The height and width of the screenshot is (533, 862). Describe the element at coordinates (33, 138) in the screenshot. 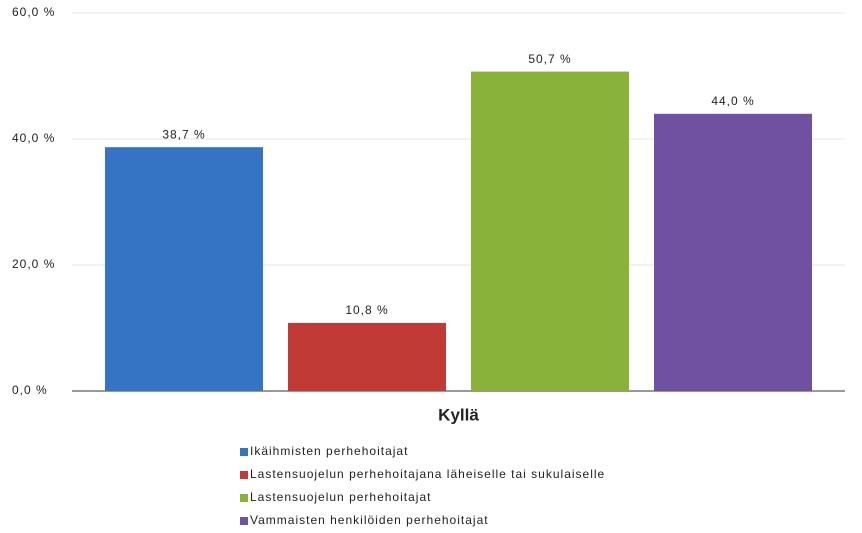

I see `y-tick-label: 40,0 %` at that location.